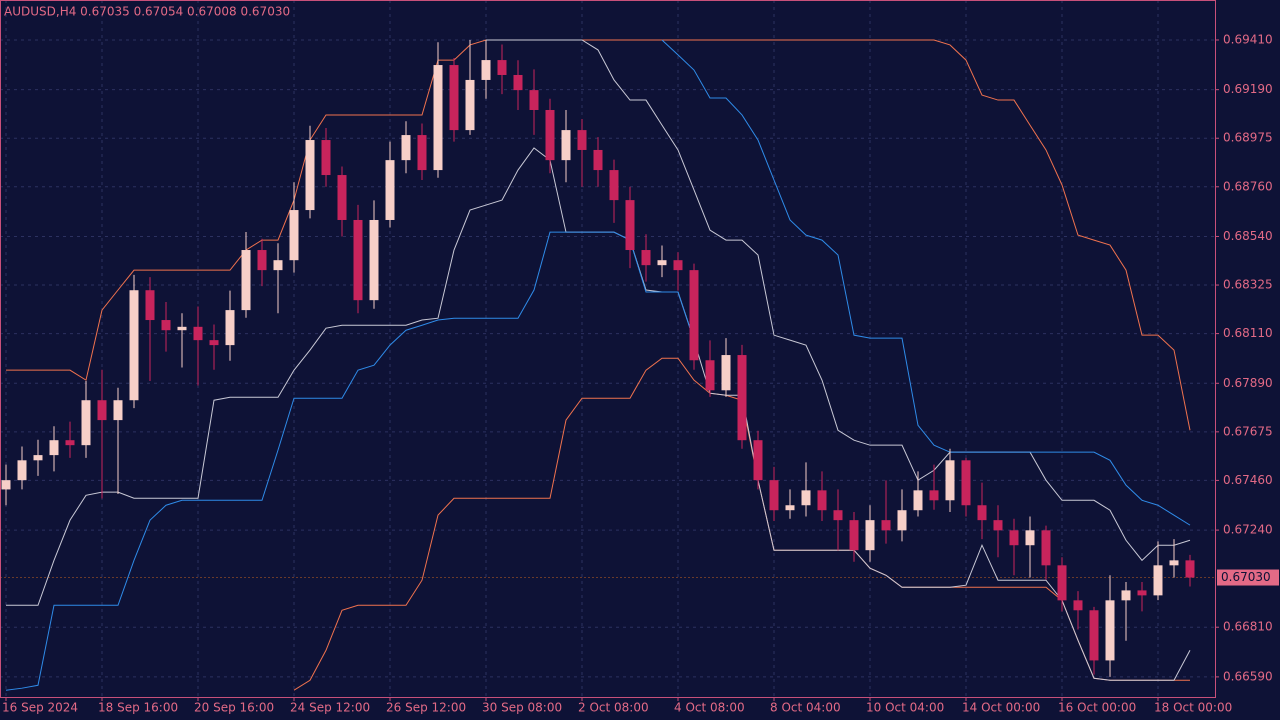 The width and height of the screenshot is (1280, 720). Describe the element at coordinates (234, 708) in the screenshot. I see `x-tick-label: 20 Sep 16:00` at that location.